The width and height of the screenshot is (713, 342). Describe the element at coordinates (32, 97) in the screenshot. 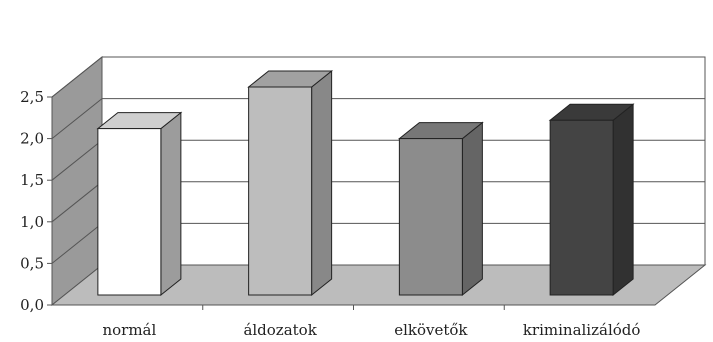

I see `y-tick-label: 2,5` at that location.